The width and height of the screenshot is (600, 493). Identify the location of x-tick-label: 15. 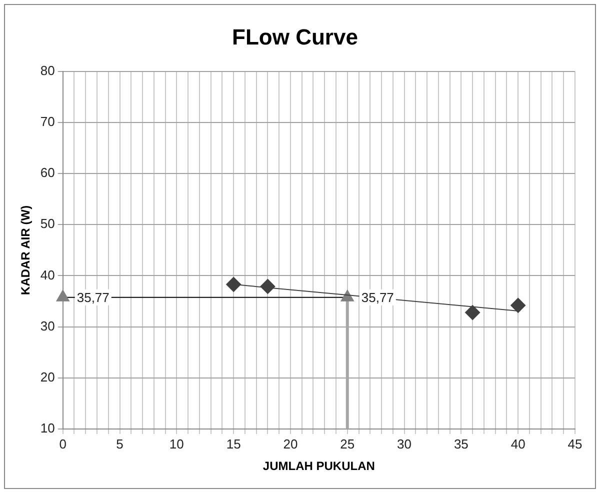
(233, 444).